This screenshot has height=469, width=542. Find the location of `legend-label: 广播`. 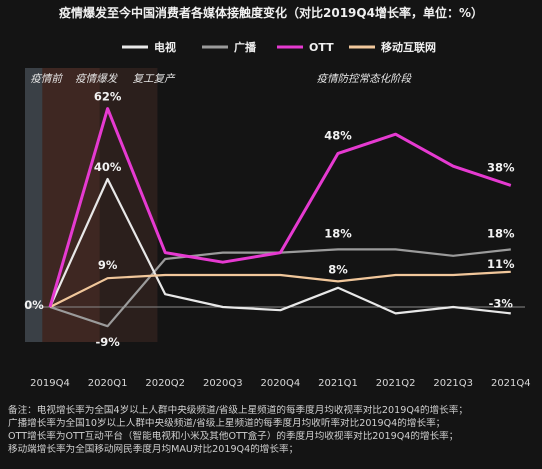

legend-label: 广播 is located at coordinates (245, 47).